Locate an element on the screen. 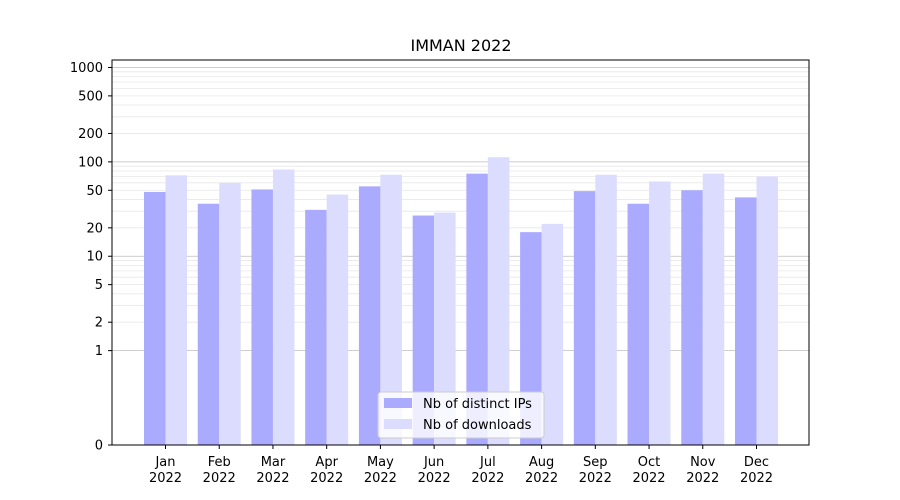 Image resolution: width=900 pixels, height=500 pixels. y-tick-label: 500 is located at coordinates (90, 96).